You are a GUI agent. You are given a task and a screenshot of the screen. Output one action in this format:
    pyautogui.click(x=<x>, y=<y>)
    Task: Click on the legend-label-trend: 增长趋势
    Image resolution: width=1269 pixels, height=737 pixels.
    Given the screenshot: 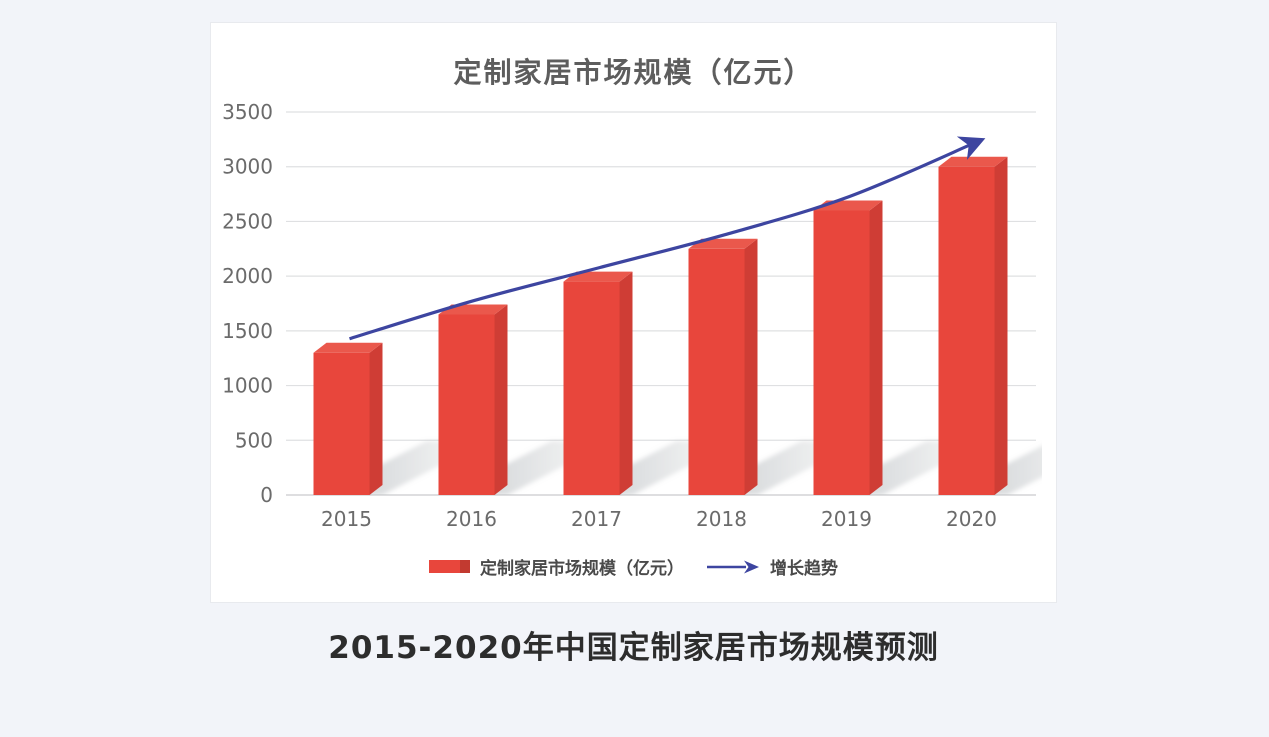 What is the action you would take?
    pyautogui.click(x=804, y=569)
    